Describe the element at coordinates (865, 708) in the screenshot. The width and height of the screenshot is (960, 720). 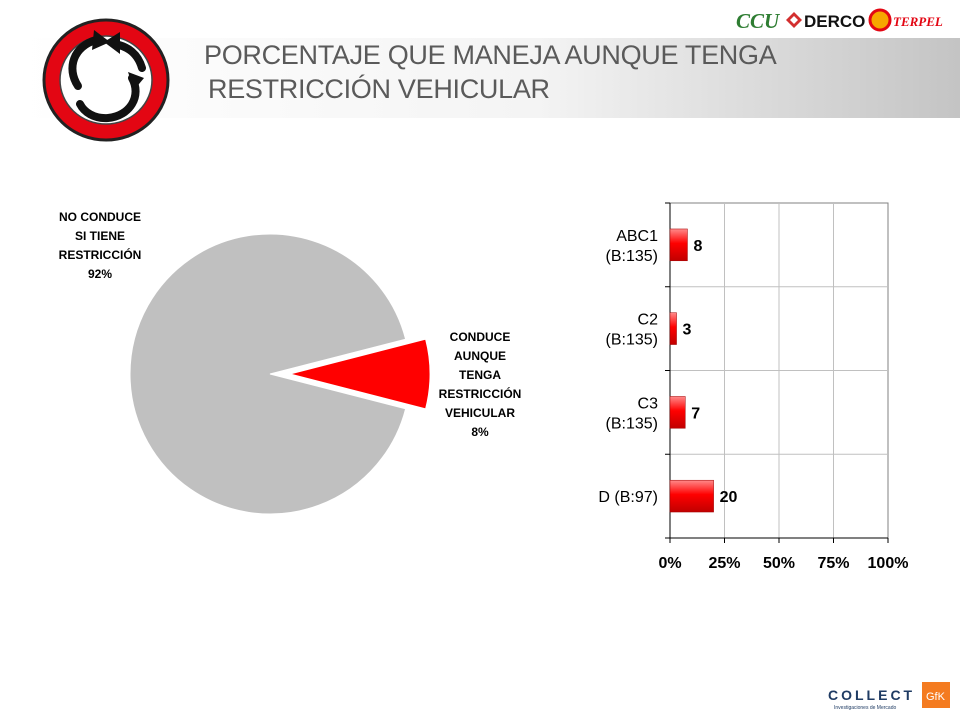
I see `collect-subtitle: Investigaciones de Mercado` at that location.